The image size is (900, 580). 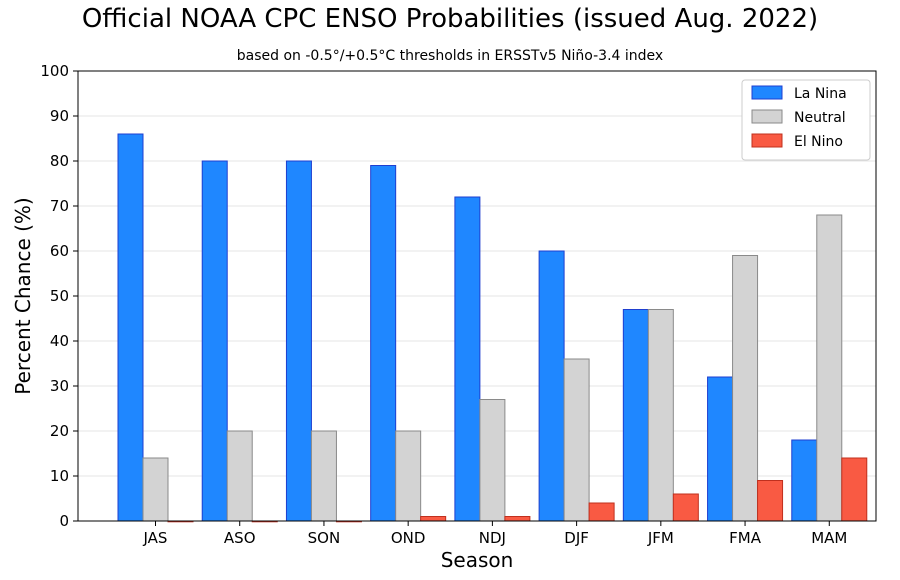 What do you see at coordinates (324, 538) in the screenshot?
I see `x-tick-label: SON` at bounding box center [324, 538].